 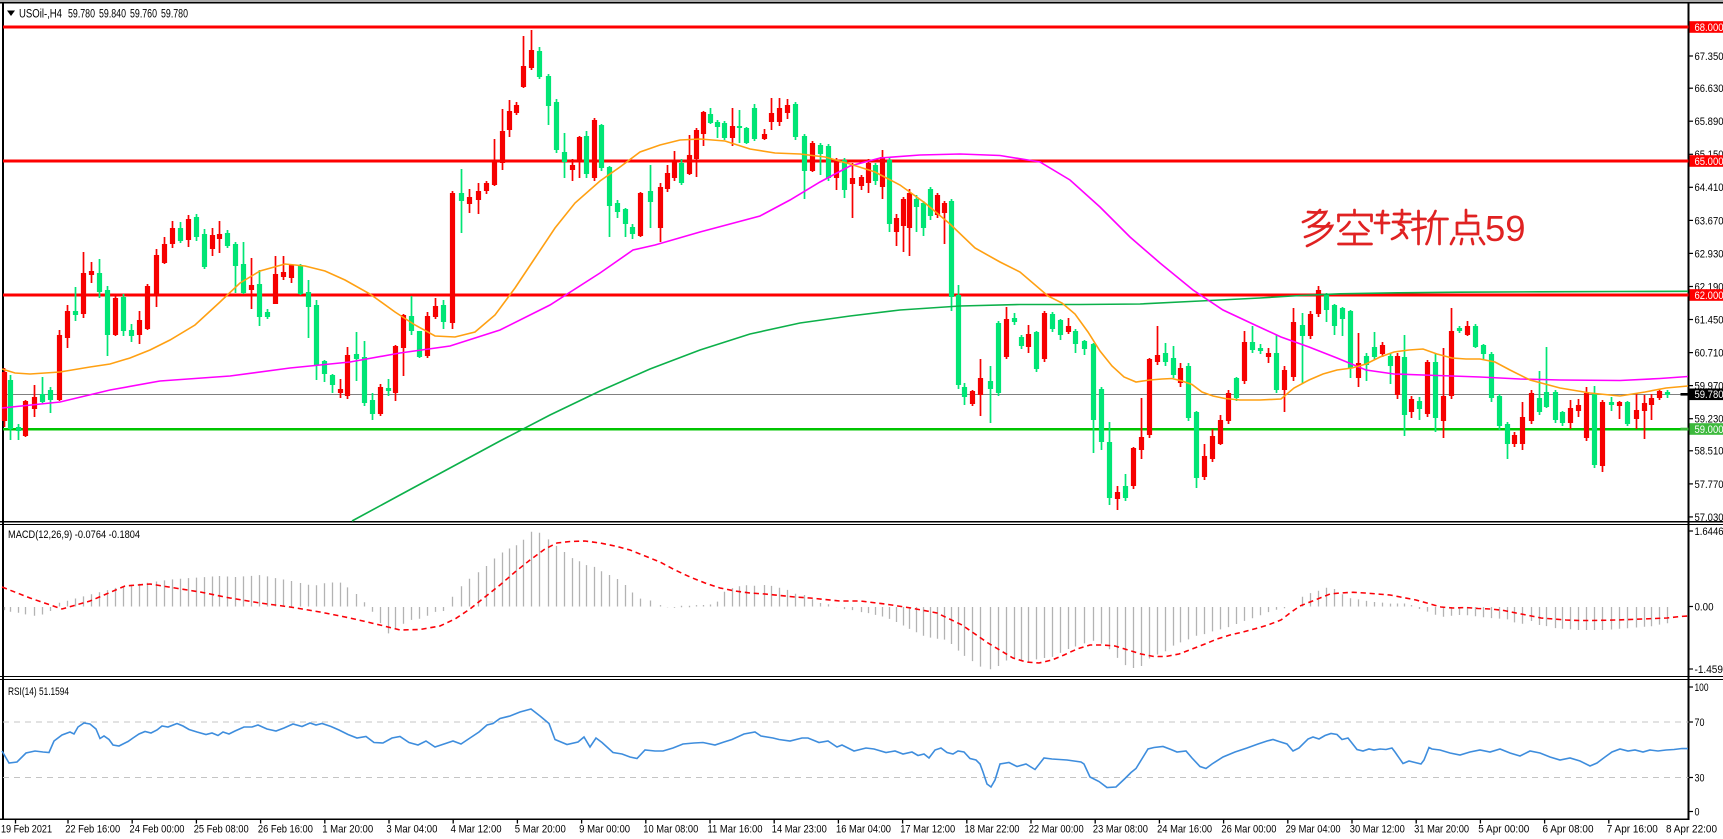 What do you see at coordinates (26, 830) in the screenshot?
I see `svg-text: 19 Feb 2021` at bounding box center [26, 830].